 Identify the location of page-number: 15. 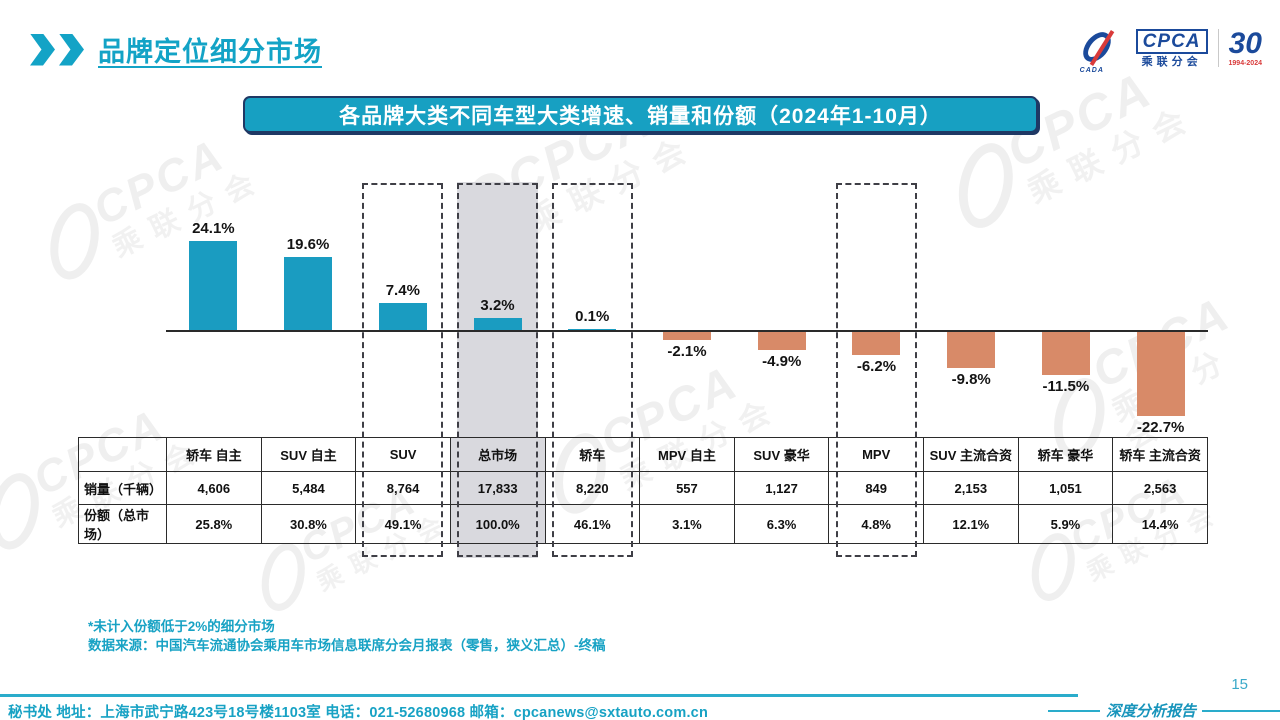
(1239, 684).